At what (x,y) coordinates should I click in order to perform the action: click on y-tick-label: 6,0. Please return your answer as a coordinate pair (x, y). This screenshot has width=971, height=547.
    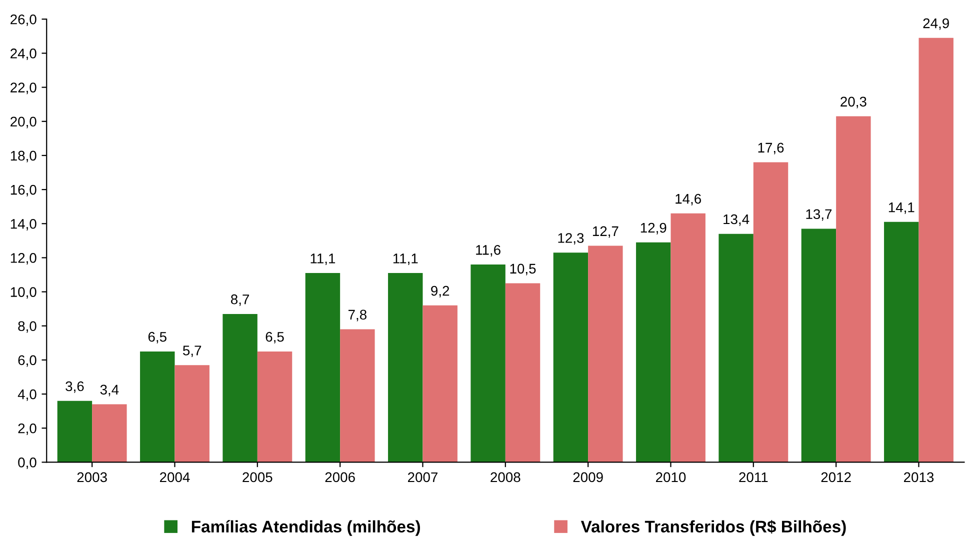
    Looking at the image, I should click on (27, 361).